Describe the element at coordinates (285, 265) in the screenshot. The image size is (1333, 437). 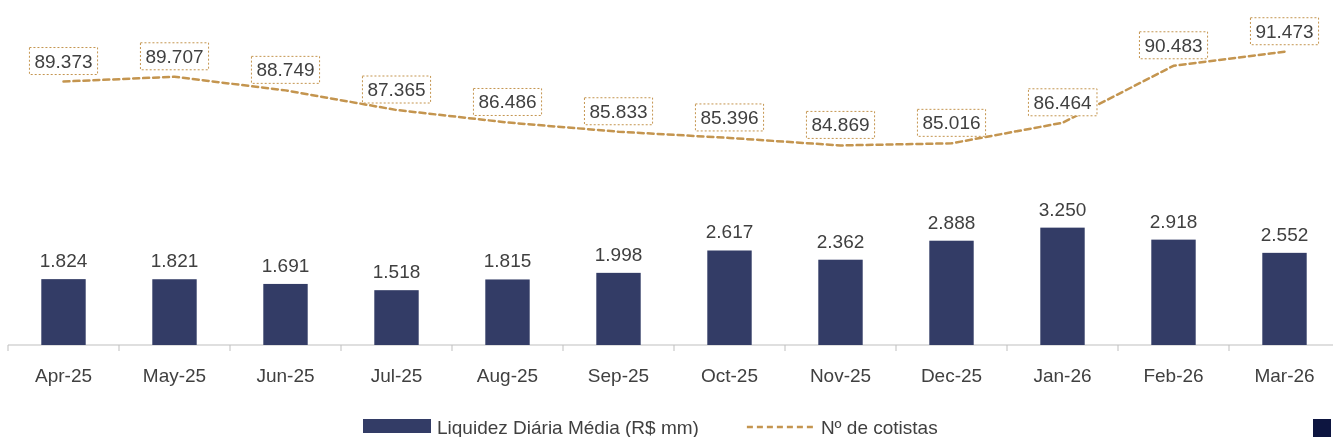
I see `data-label: 1.691` at that location.